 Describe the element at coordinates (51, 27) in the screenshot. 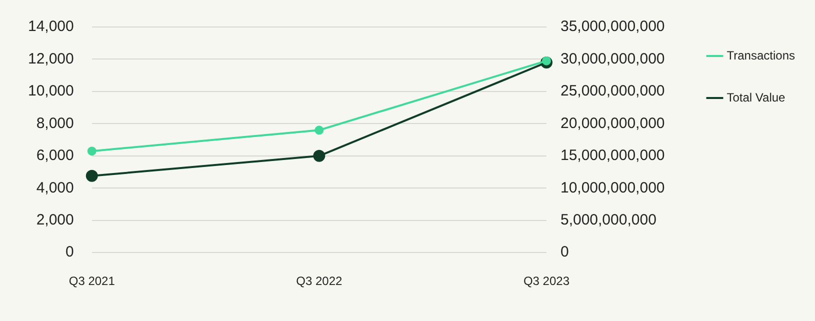

I see `y-tick-label: 14,000` at that location.